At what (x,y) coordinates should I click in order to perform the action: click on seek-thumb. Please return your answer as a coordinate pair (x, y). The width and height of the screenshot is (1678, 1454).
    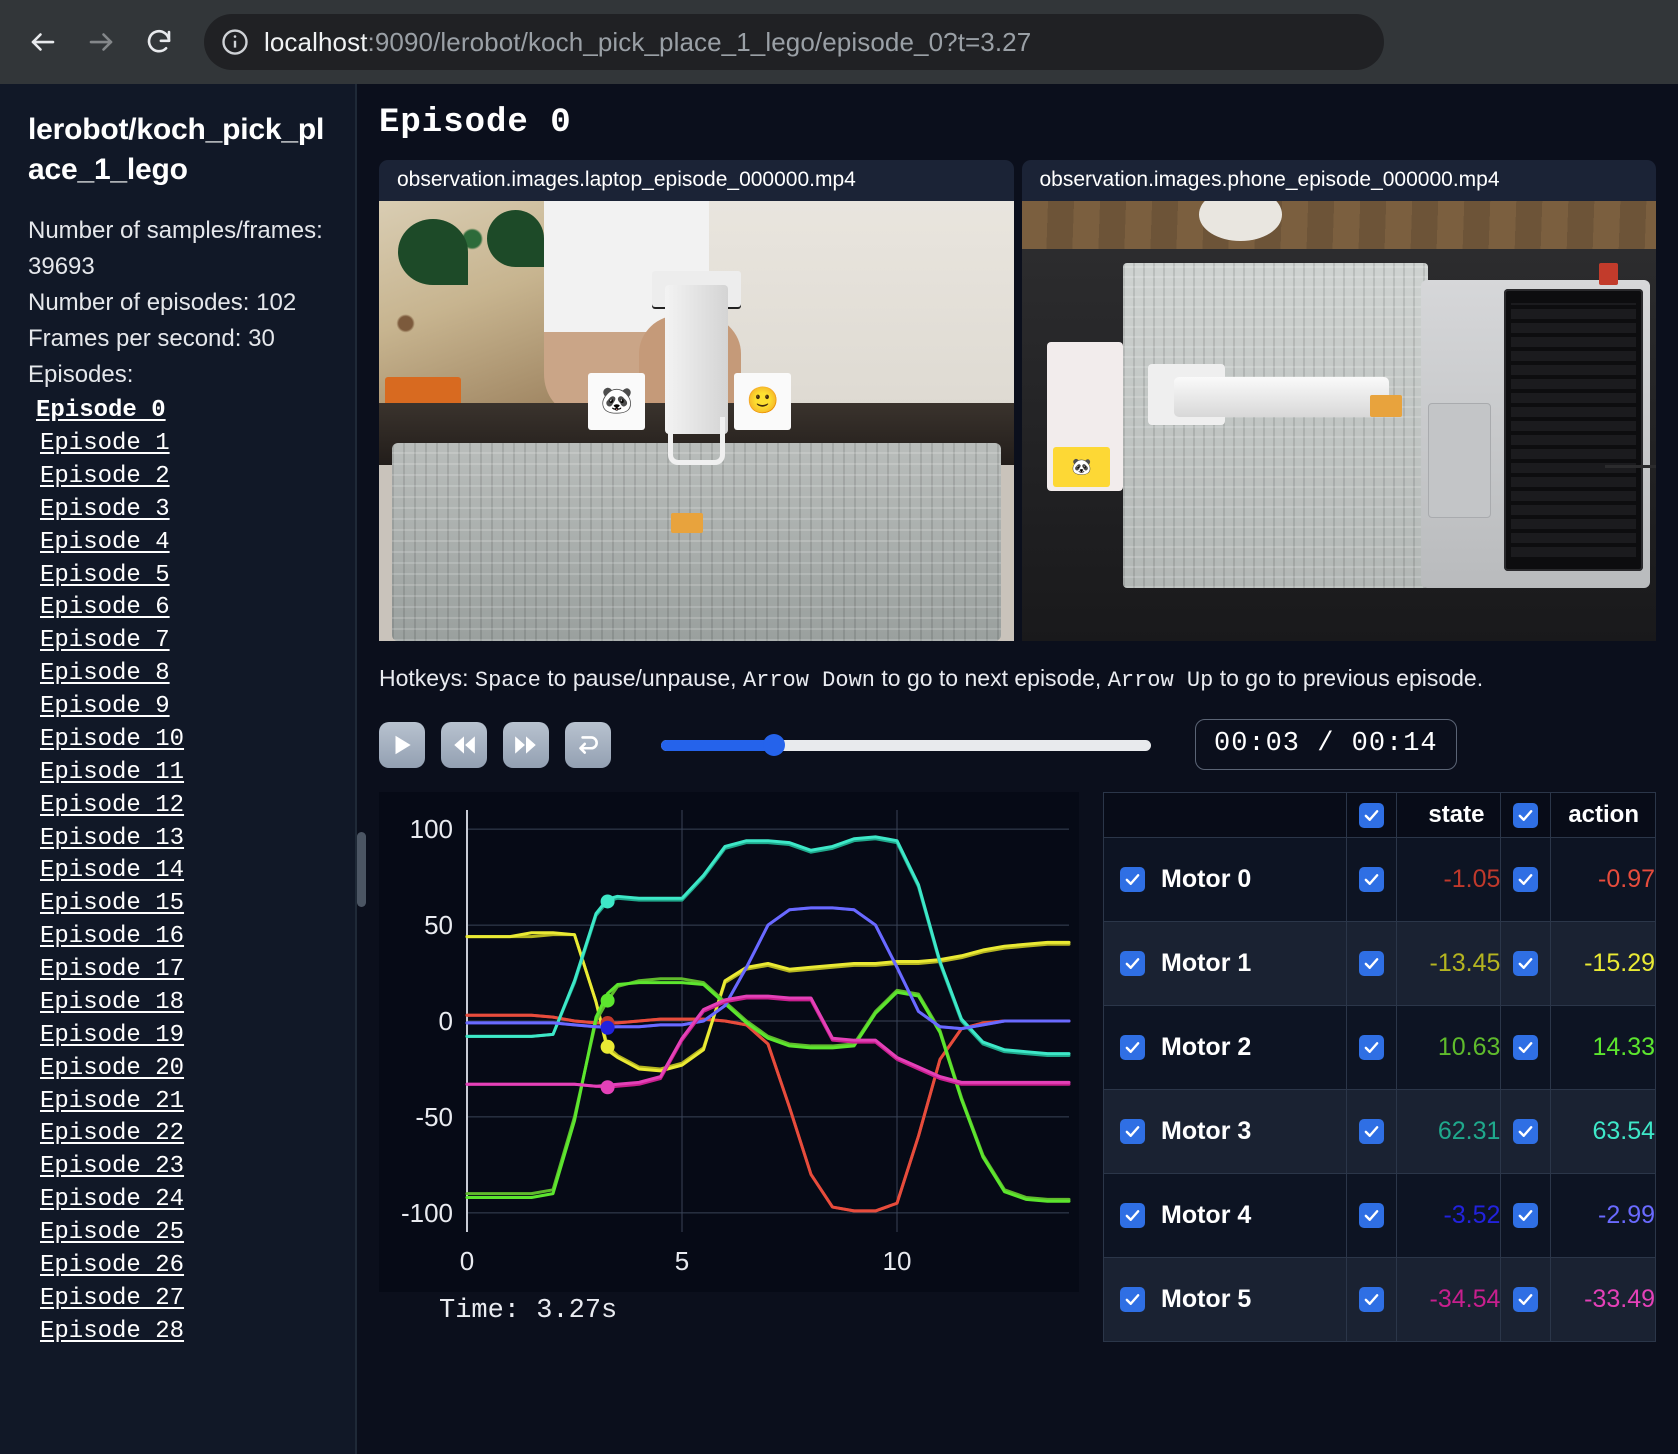
    Looking at the image, I should click on (773, 744).